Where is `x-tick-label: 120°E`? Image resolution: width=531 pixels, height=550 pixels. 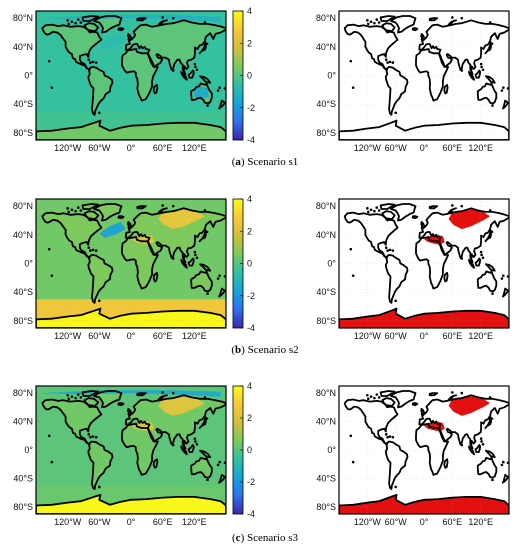
x-tick-label: 120°E is located at coordinates (480, 336).